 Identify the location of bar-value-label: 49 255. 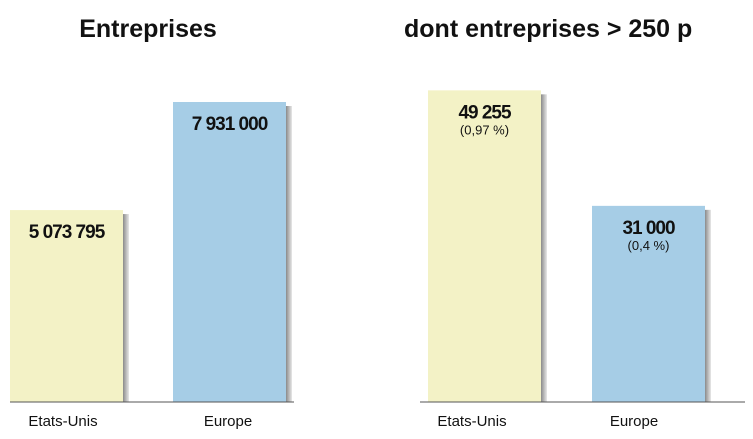
(485, 112).